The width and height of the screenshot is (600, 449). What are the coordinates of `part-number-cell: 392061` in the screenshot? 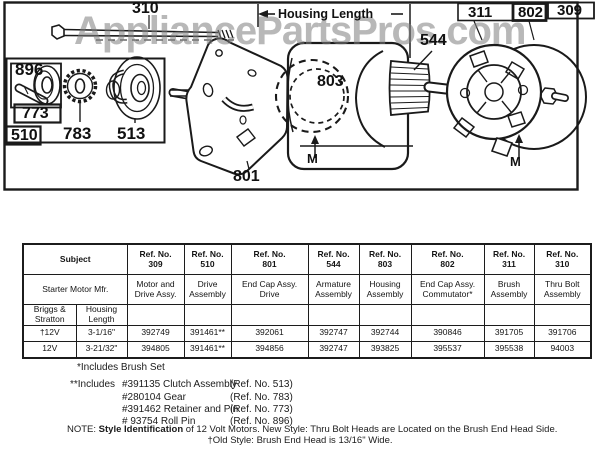 It's located at (269, 333).